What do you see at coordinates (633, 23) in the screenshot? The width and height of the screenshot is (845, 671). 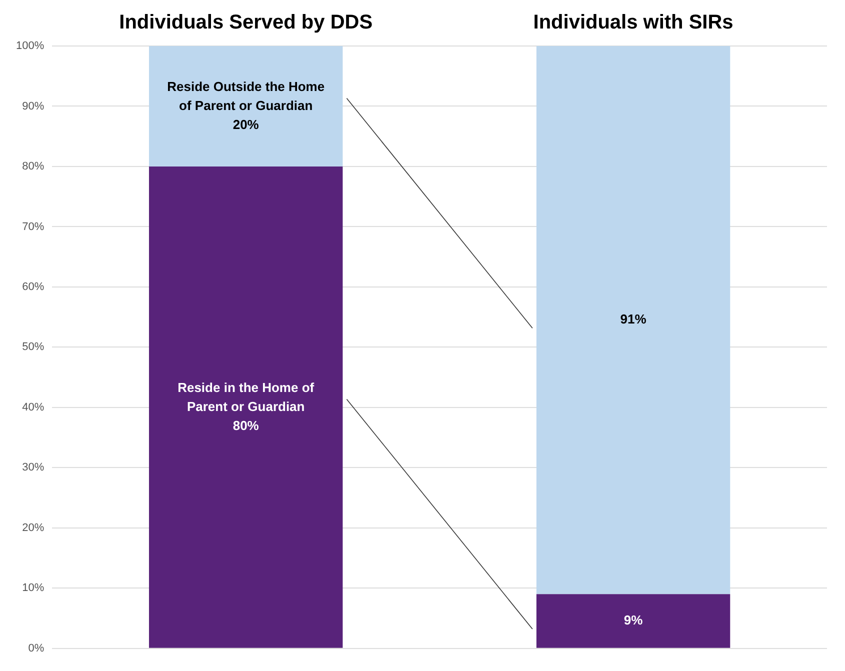 I see `x-tick-label: Individuals with SIRs` at bounding box center [633, 23].